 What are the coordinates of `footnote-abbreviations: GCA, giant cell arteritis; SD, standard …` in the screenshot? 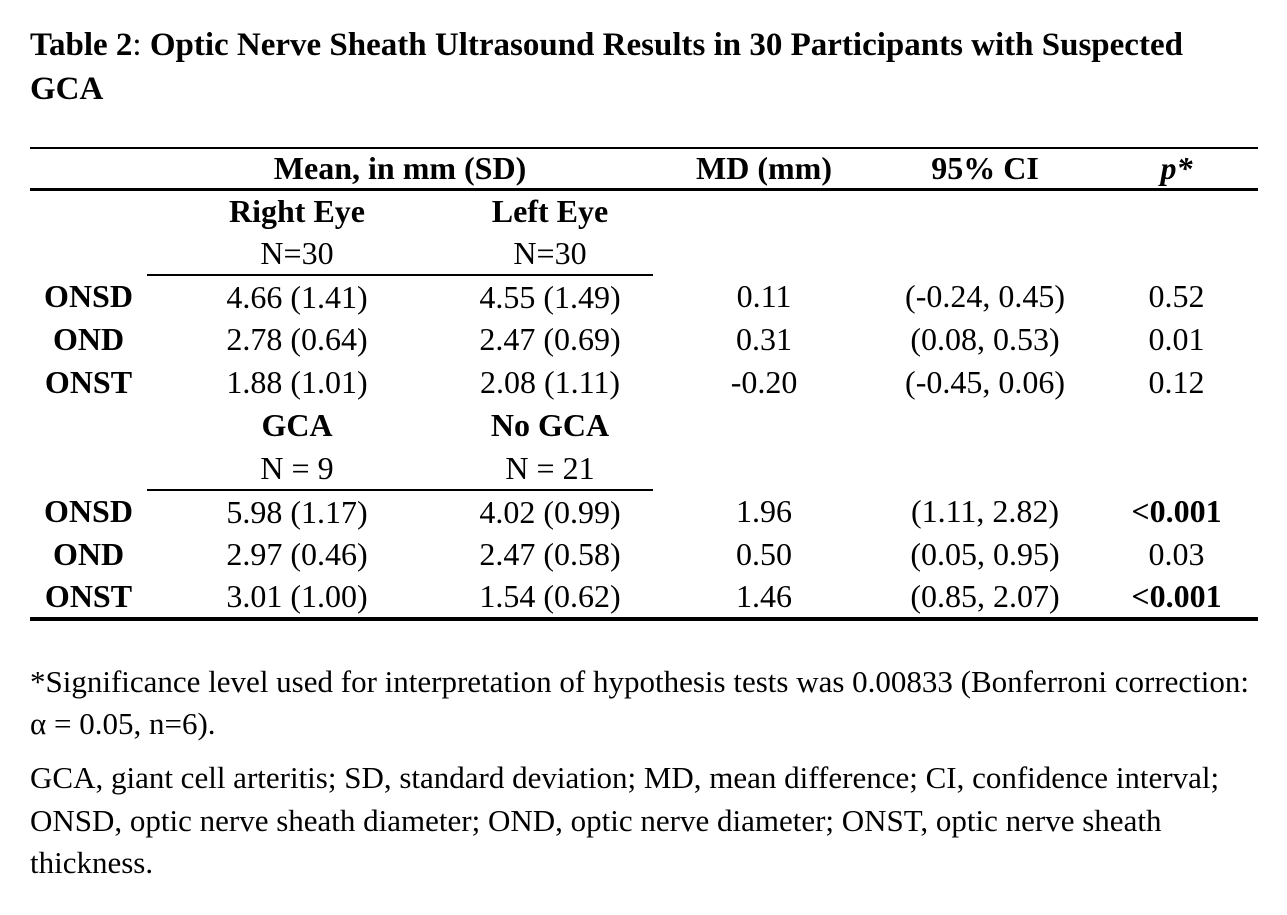 It's located at (625, 820).